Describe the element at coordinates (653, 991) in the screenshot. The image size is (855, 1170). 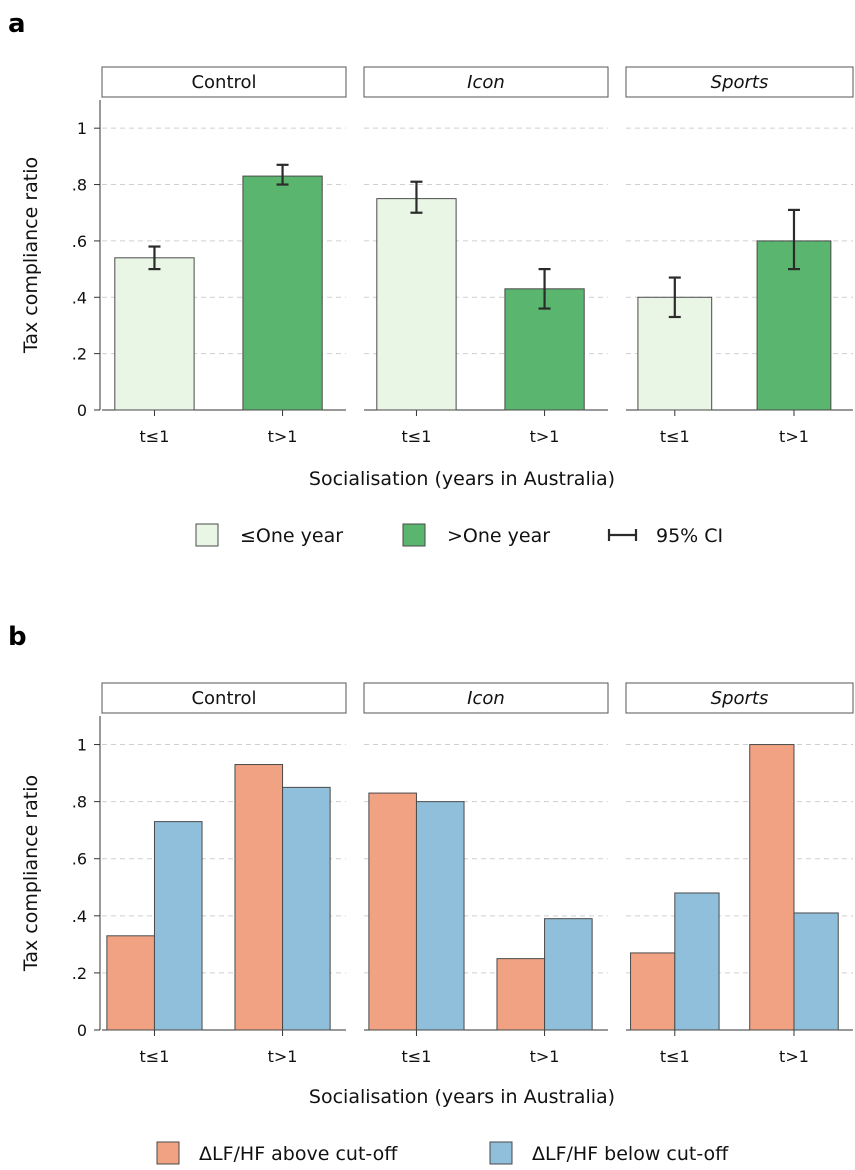
I see `panel-b-bar-sports-le1-above` at that location.